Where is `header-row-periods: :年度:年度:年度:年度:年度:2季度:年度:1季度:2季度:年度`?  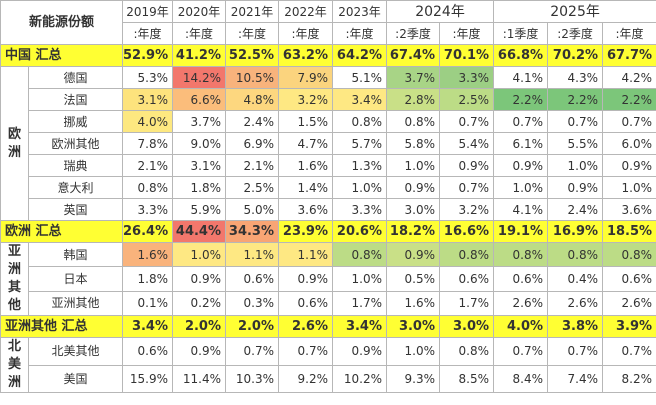
header-row-periods: :年度:年度:年度:年度:年度:2季度:年度:1季度:2季度:年度 is located at coordinates (328, 33).